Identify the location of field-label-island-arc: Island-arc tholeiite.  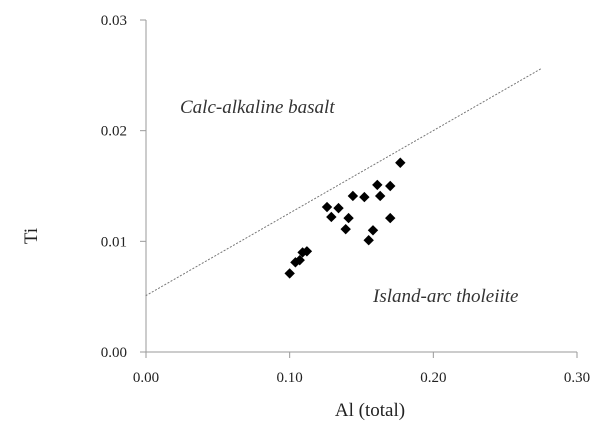
(445, 296).